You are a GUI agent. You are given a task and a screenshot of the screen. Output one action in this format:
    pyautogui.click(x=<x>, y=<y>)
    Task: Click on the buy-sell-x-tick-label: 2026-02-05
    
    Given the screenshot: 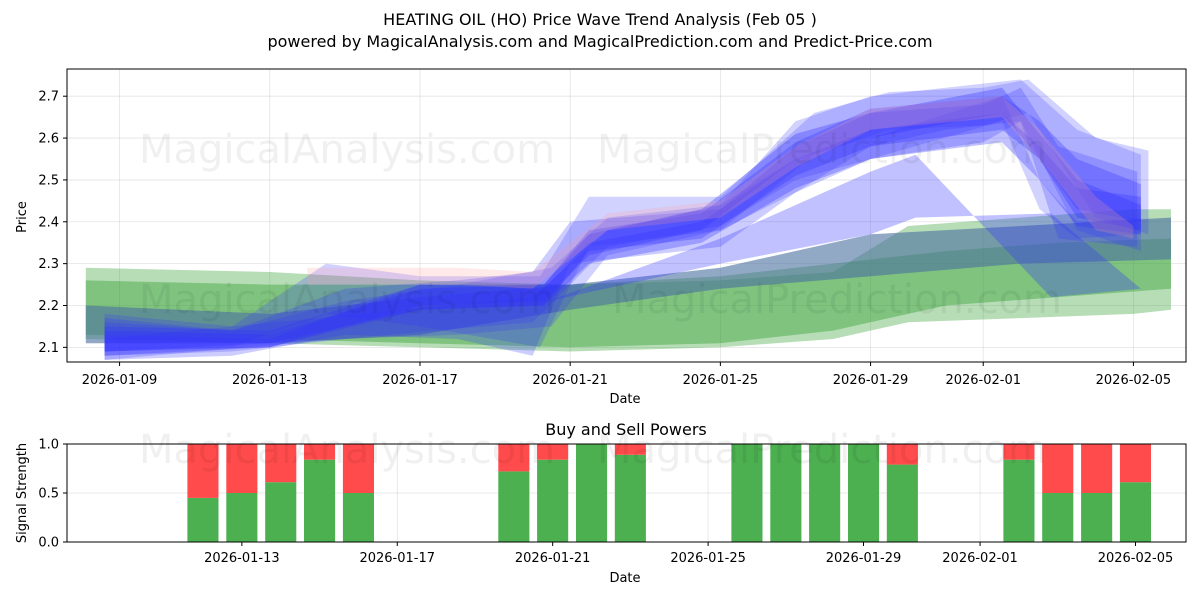 What is the action you would take?
    pyautogui.click(x=1136, y=558)
    